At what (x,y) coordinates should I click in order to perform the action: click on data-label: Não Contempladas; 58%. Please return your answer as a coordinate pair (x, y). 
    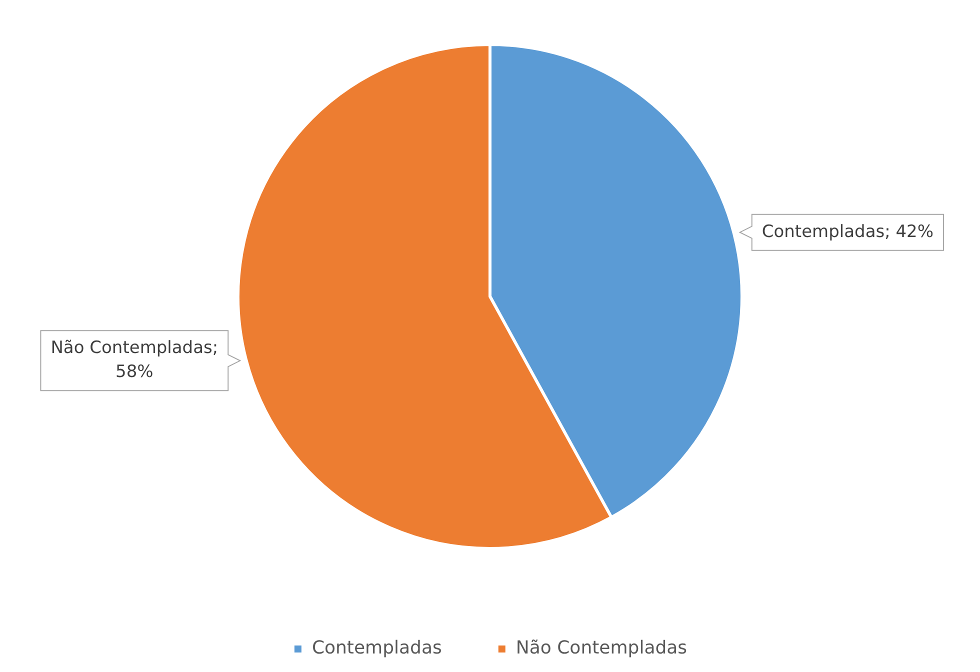
    Looking at the image, I should click on (134, 360).